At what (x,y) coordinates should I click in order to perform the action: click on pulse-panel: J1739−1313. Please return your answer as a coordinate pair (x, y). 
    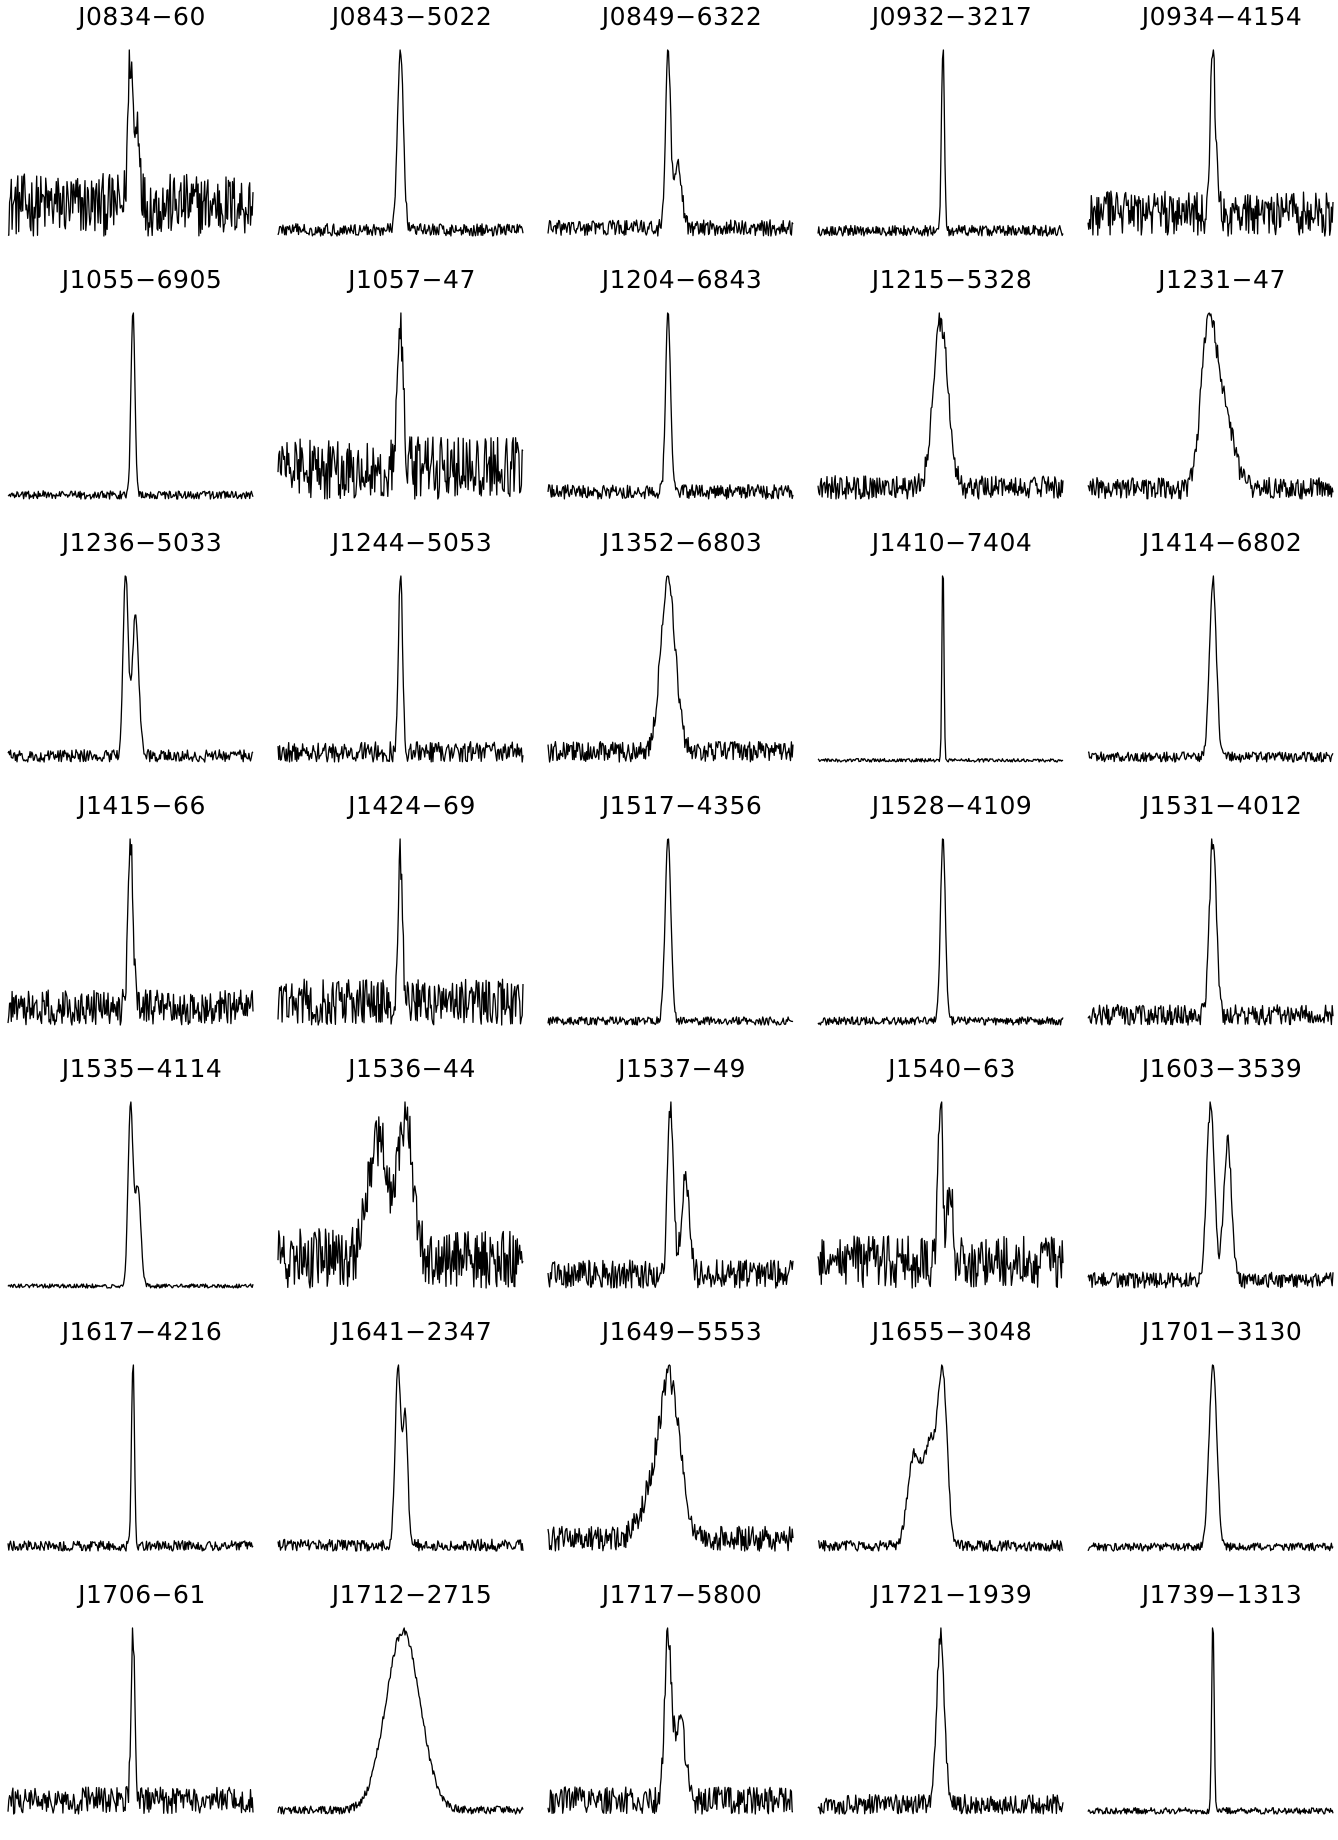
    Looking at the image, I should click on (1212, 1709).